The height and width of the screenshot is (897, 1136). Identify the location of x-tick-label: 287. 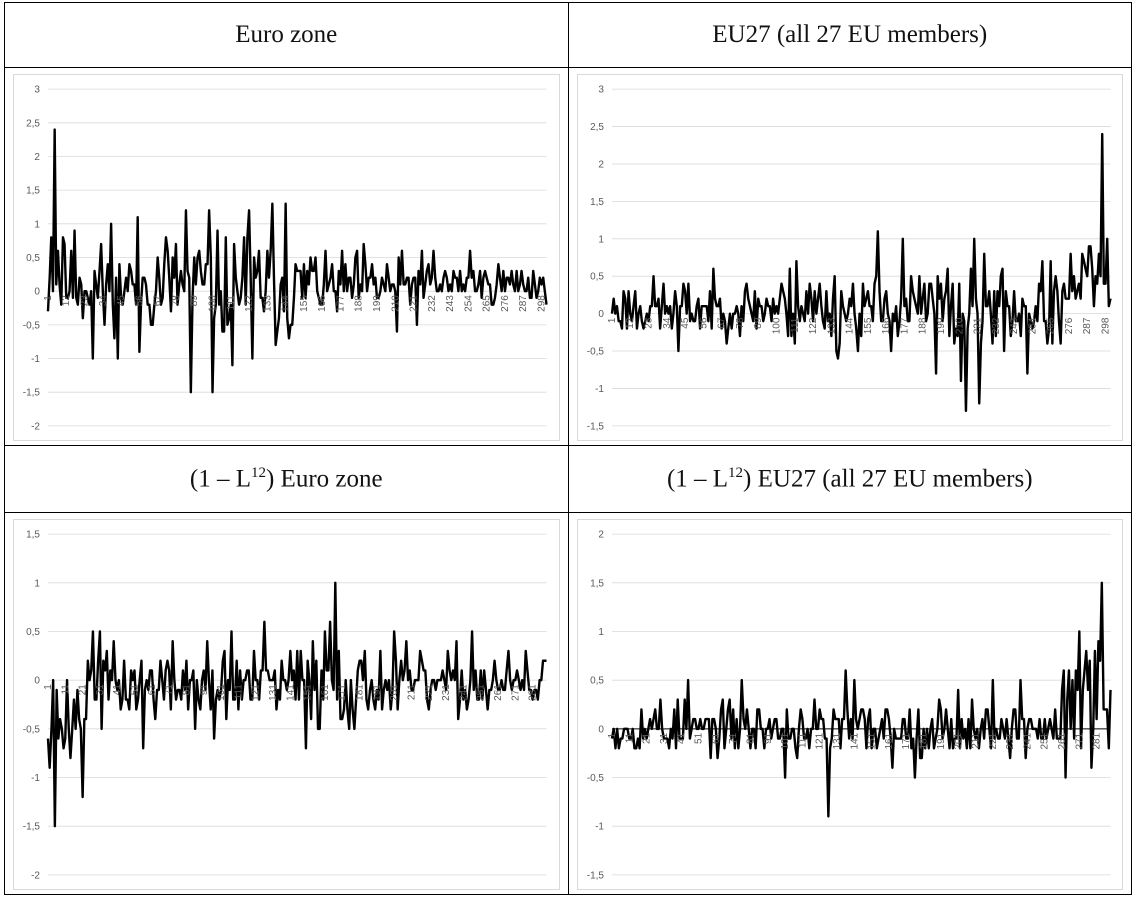
(1087, 325).